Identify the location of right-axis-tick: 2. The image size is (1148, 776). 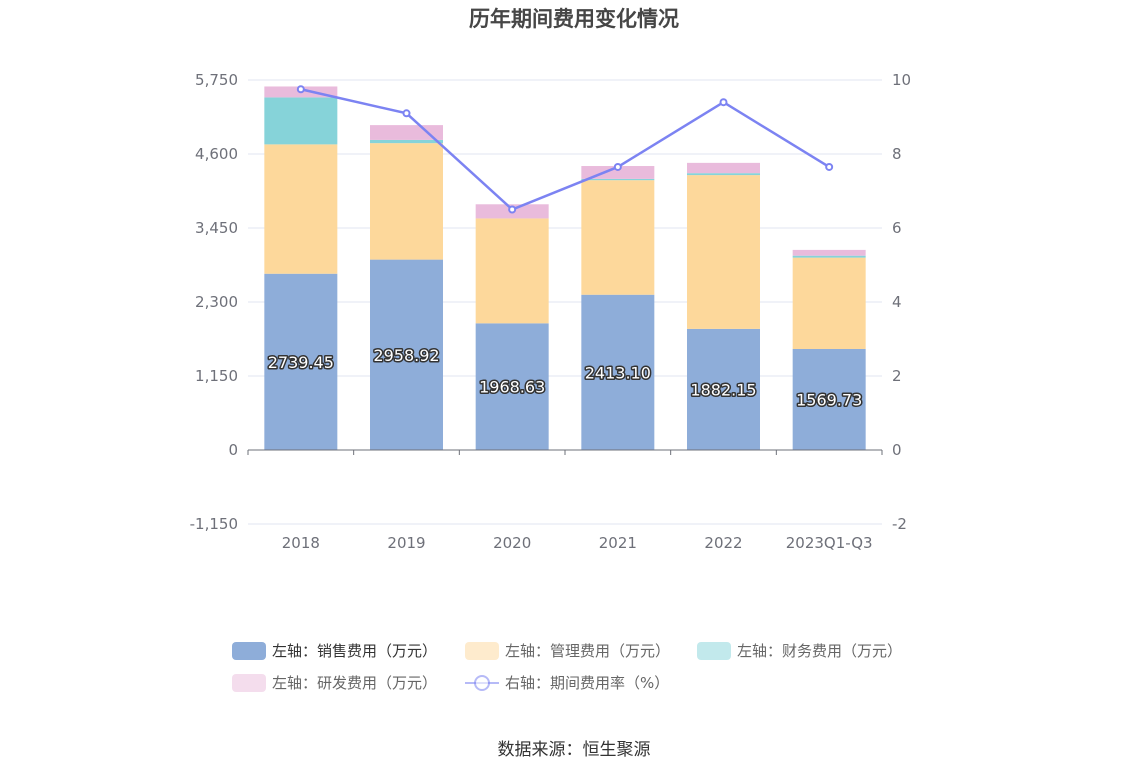
(897, 376).